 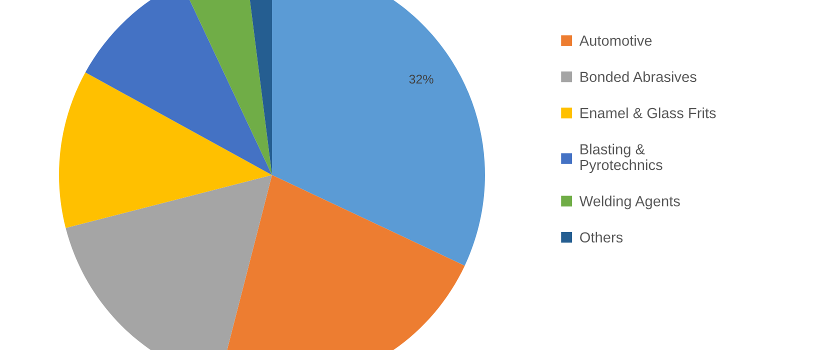 What do you see at coordinates (621, 159) in the screenshot?
I see `legend-label: Blasting & Pyrotechnics` at bounding box center [621, 159].